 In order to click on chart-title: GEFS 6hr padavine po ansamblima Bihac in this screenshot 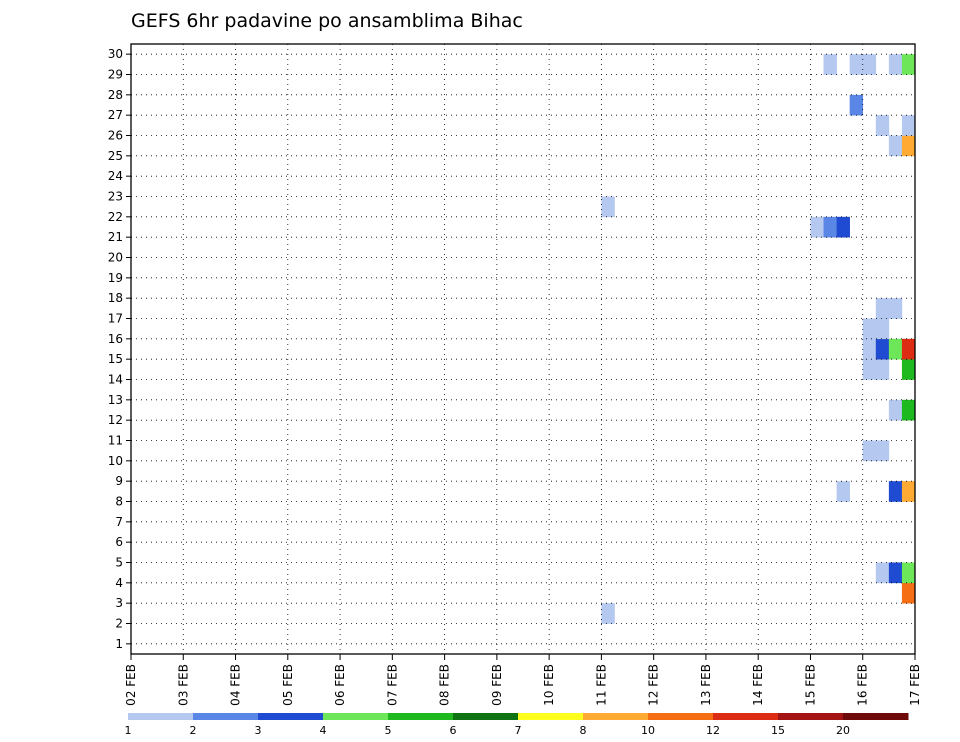, I will do `click(327, 21)`.